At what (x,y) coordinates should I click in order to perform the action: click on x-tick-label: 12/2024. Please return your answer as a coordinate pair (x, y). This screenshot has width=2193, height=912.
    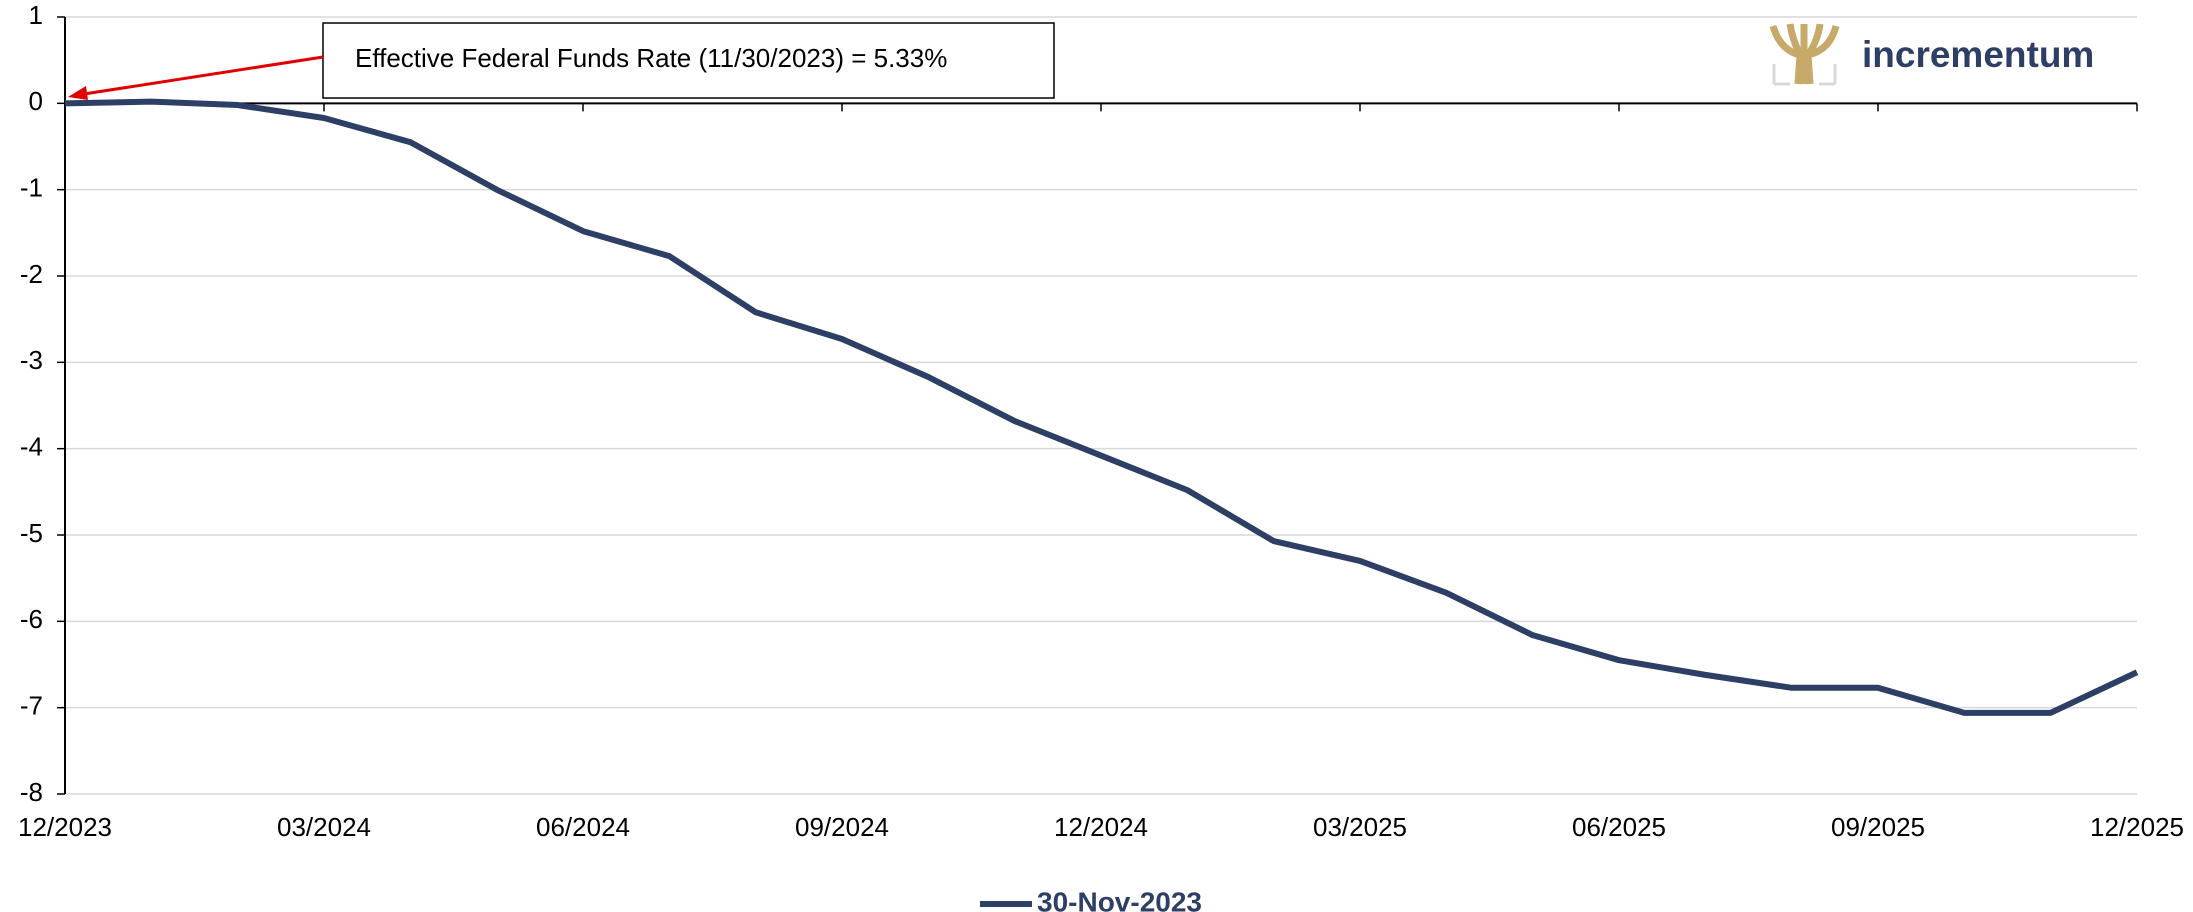
    Looking at the image, I should click on (1101, 827).